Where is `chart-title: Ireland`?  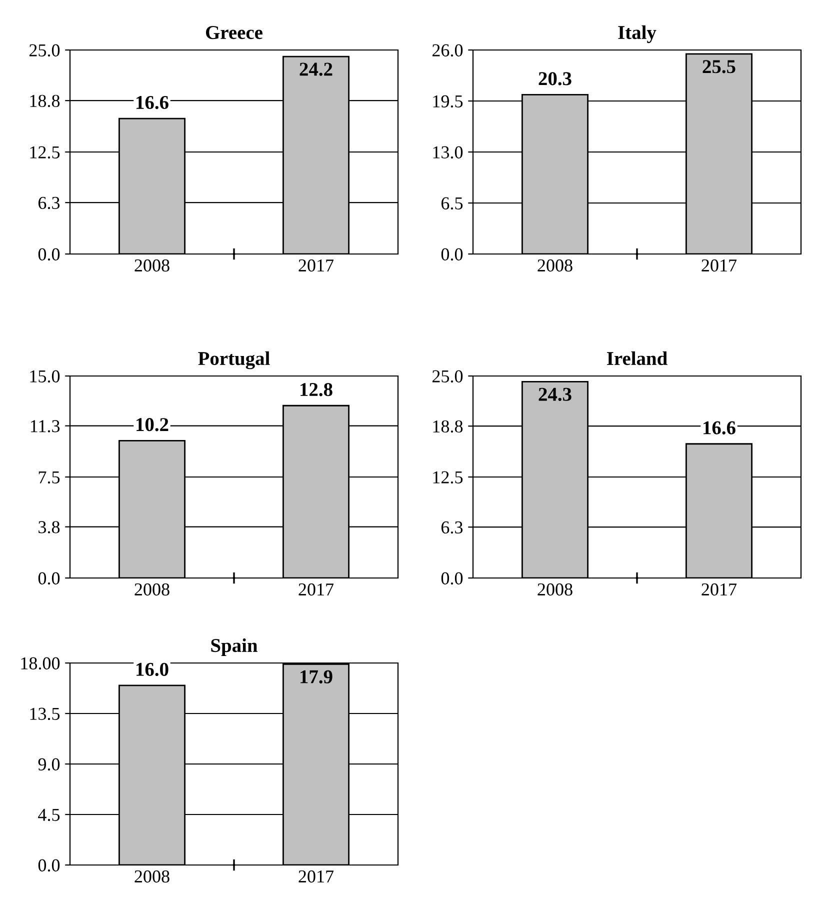 chart-title: Ireland is located at coordinates (637, 358).